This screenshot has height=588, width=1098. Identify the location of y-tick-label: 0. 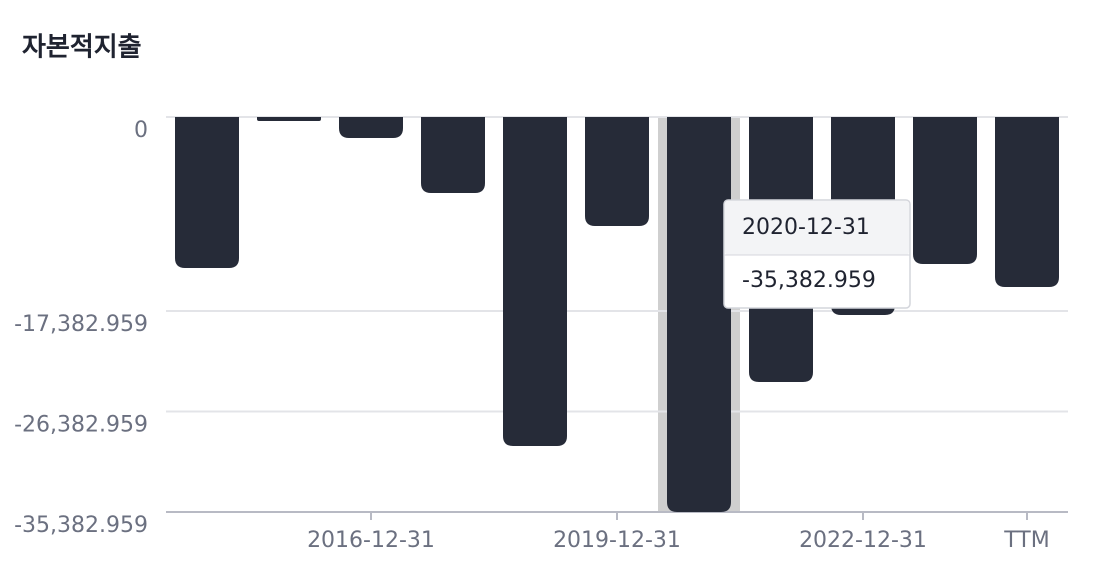
(141, 130).